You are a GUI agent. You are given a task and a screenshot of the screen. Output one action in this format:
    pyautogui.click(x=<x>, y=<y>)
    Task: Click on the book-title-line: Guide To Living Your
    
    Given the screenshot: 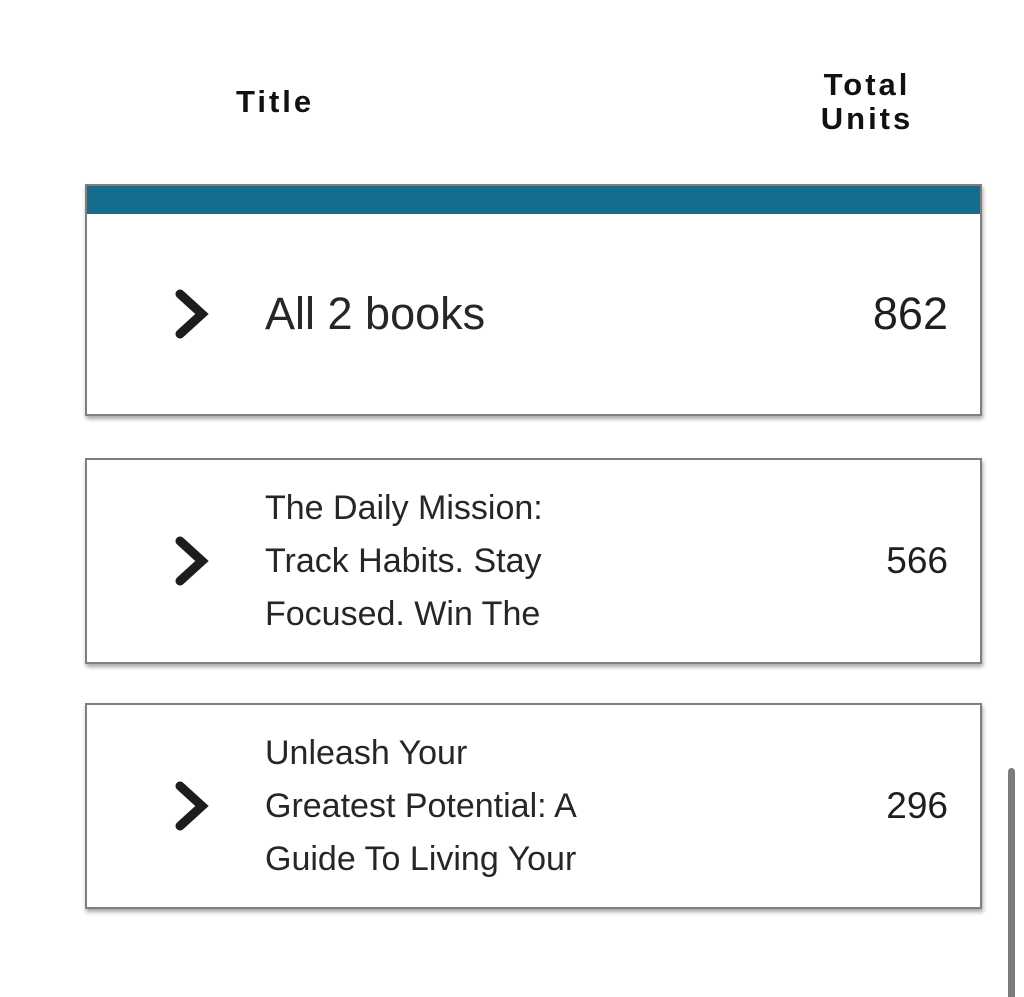 What is the action you would take?
    pyautogui.click(x=421, y=858)
    